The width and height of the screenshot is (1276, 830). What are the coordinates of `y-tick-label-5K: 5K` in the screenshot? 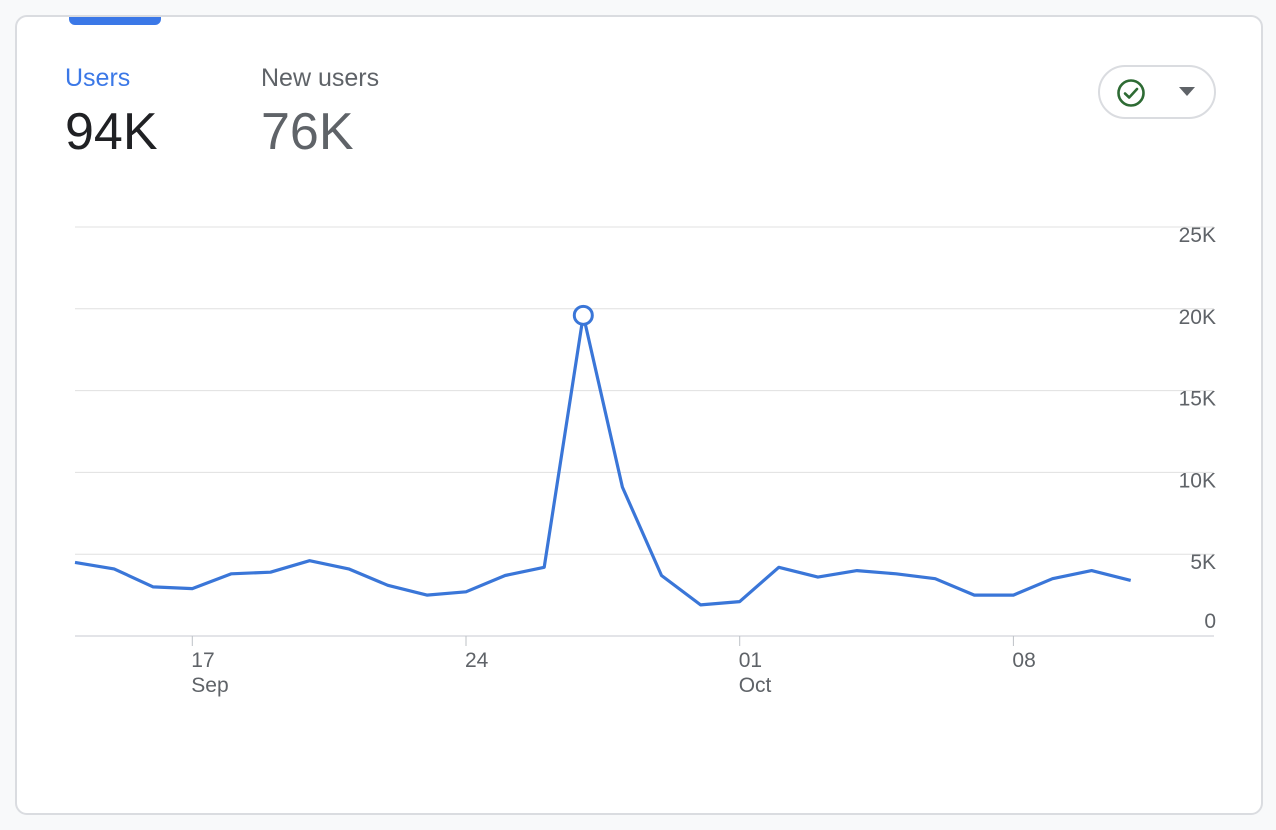 It's located at (1203, 562).